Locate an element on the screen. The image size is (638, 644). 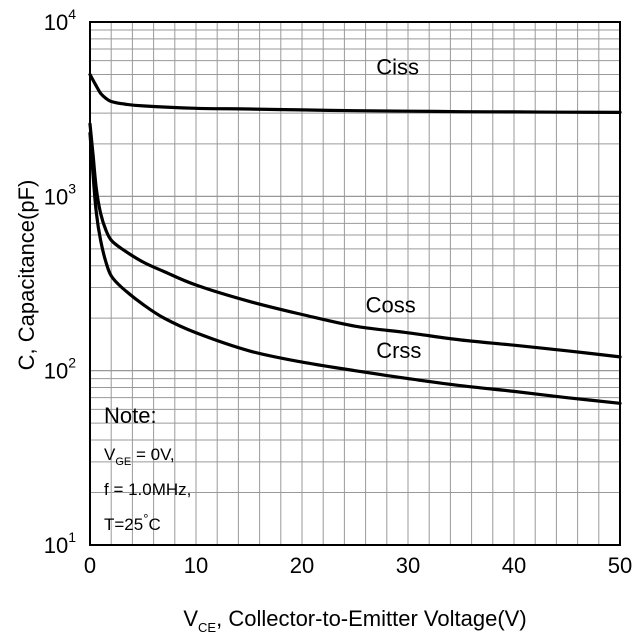
series-label-coss: Coss is located at coordinates (391, 305).